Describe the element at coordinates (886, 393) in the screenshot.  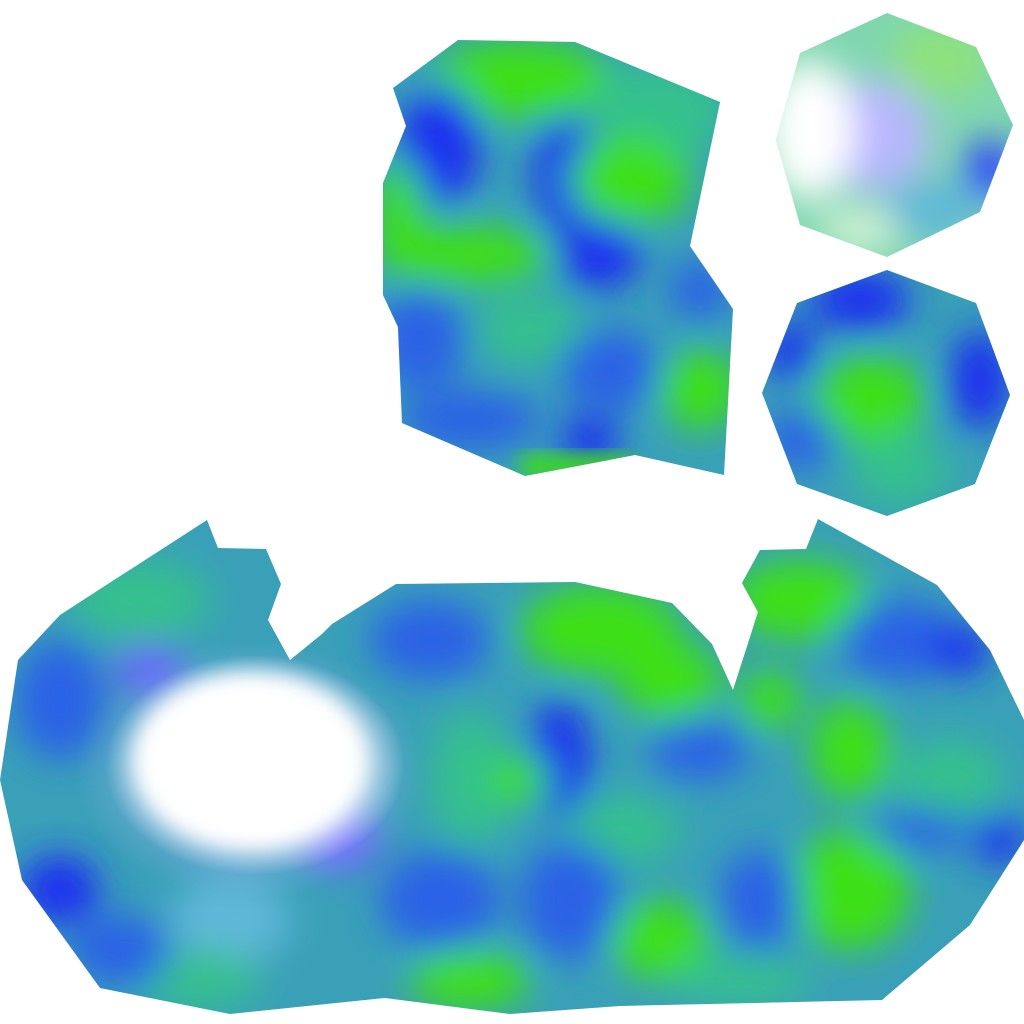
I see `right-octagon-island` at that location.